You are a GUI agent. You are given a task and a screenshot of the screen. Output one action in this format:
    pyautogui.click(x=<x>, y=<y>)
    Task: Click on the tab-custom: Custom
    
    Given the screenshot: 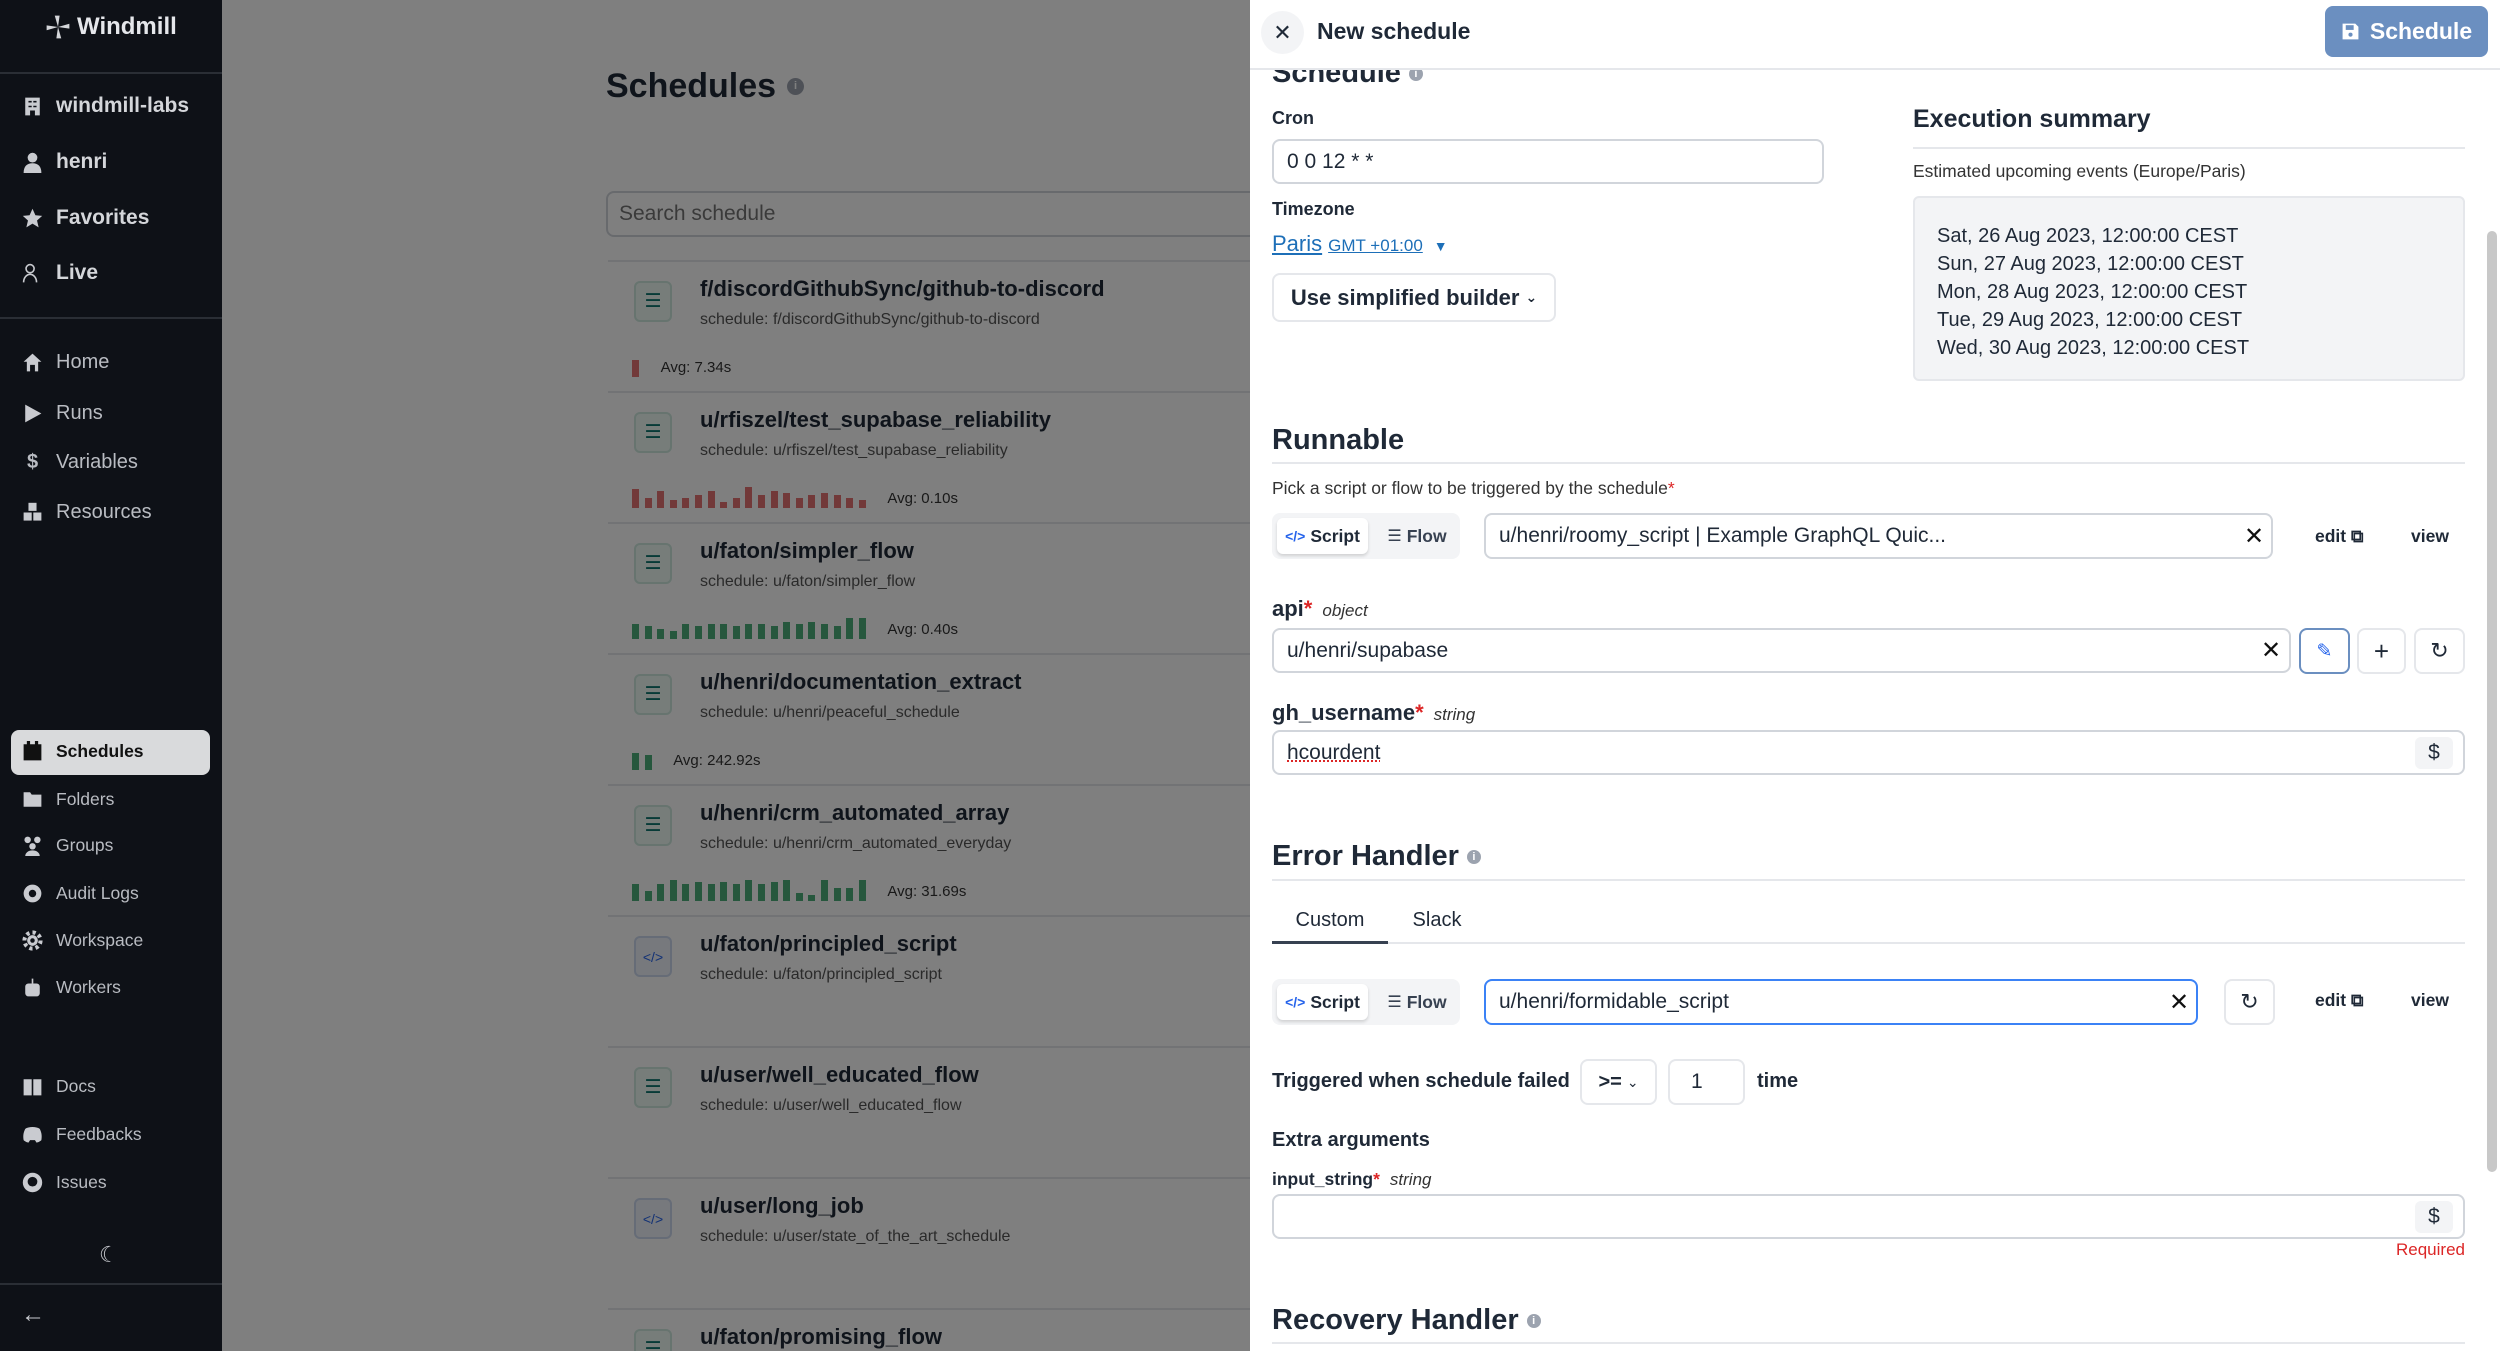 What is the action you would take?
    pyautogui.click(x=1330, y=926)
    